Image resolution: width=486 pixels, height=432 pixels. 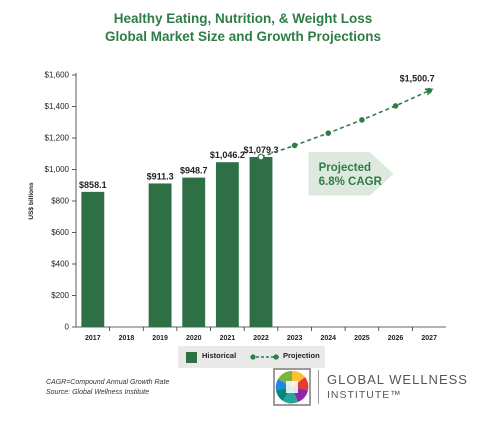 What do you see at coordinates (194, 252) in the screenshot?
I see `bar-2020` at bounding box center [194, 252].